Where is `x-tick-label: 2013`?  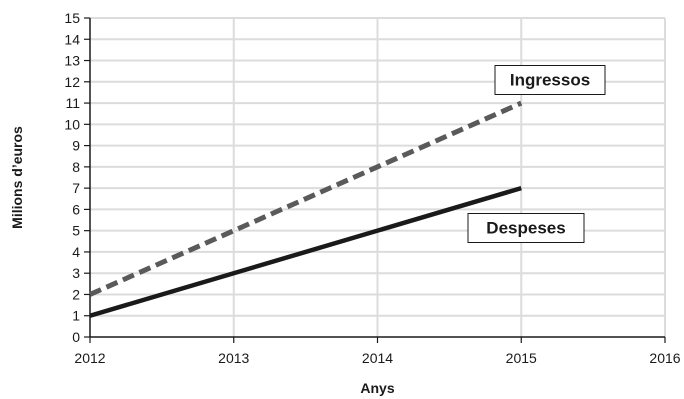
x-tick-label: 2013 is located at coordinates (233, 358).